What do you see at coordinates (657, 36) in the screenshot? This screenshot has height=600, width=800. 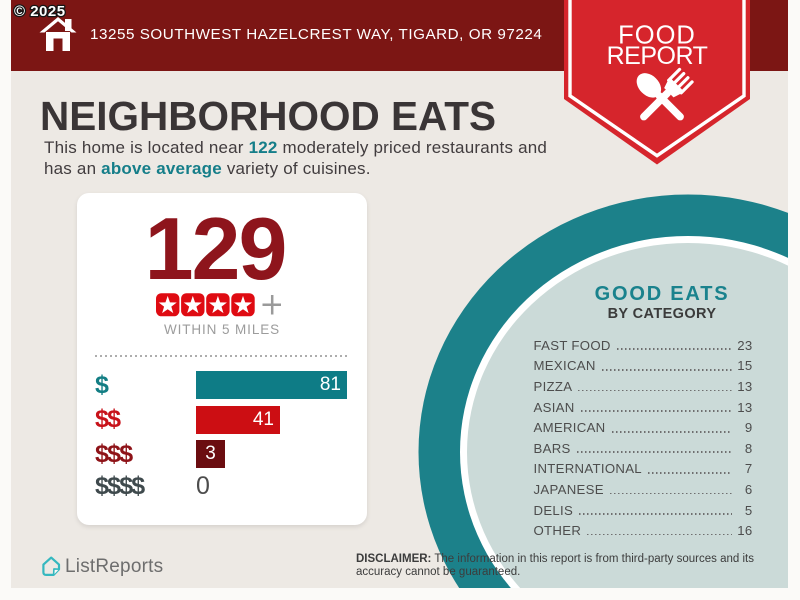 I see `svg-text: FOOD` at bounding box center [657, 36].